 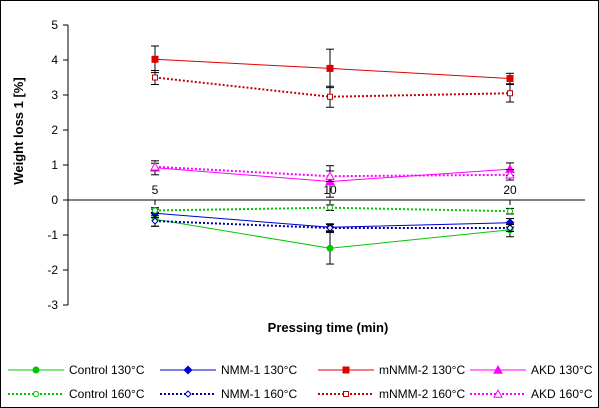 What do you see at coordinates (155, 190) in the screenshot?
I see `x-tick-label: 5` at bounding box center [155, 190].